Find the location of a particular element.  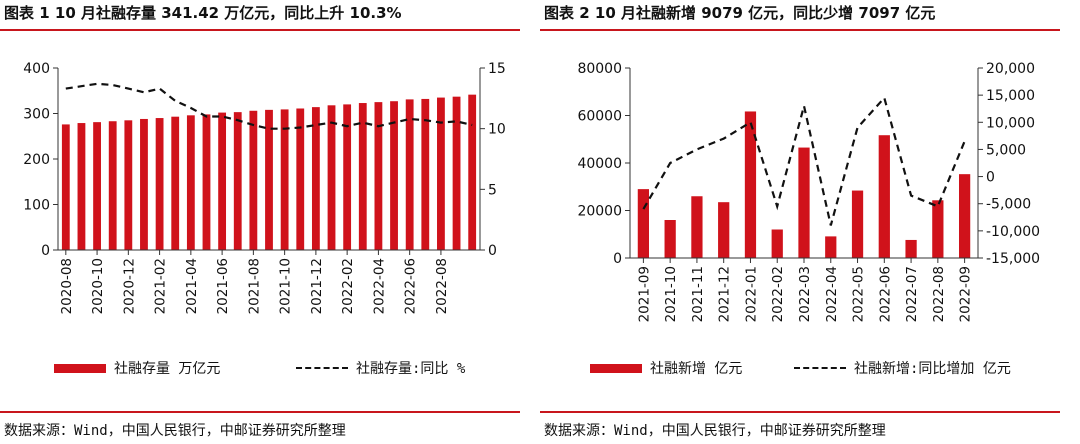

left-tick-label: 60000 is located at coordinates (599, 117).